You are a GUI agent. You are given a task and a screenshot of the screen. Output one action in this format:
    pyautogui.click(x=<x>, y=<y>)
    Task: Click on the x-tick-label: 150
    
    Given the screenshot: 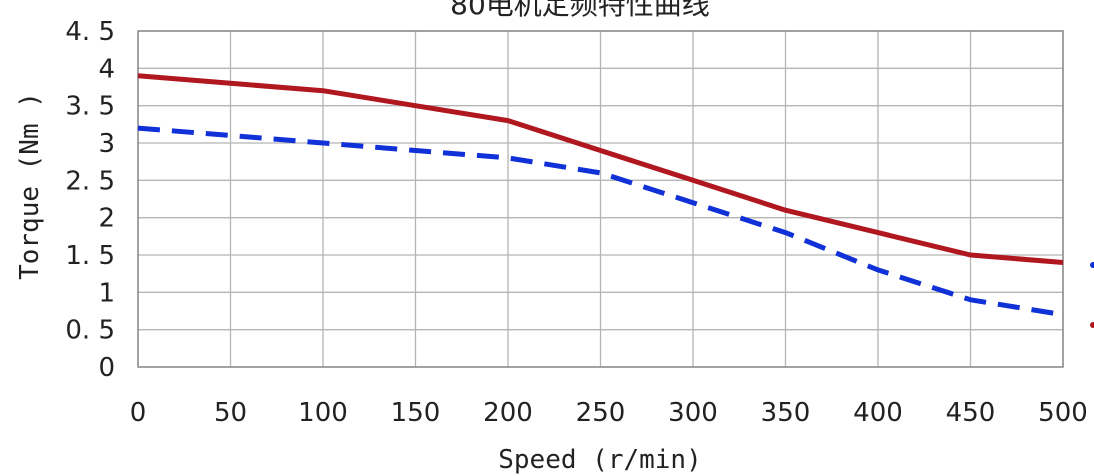 What is the action you would take?
    pyautogui.click(x=416, y=413)
    